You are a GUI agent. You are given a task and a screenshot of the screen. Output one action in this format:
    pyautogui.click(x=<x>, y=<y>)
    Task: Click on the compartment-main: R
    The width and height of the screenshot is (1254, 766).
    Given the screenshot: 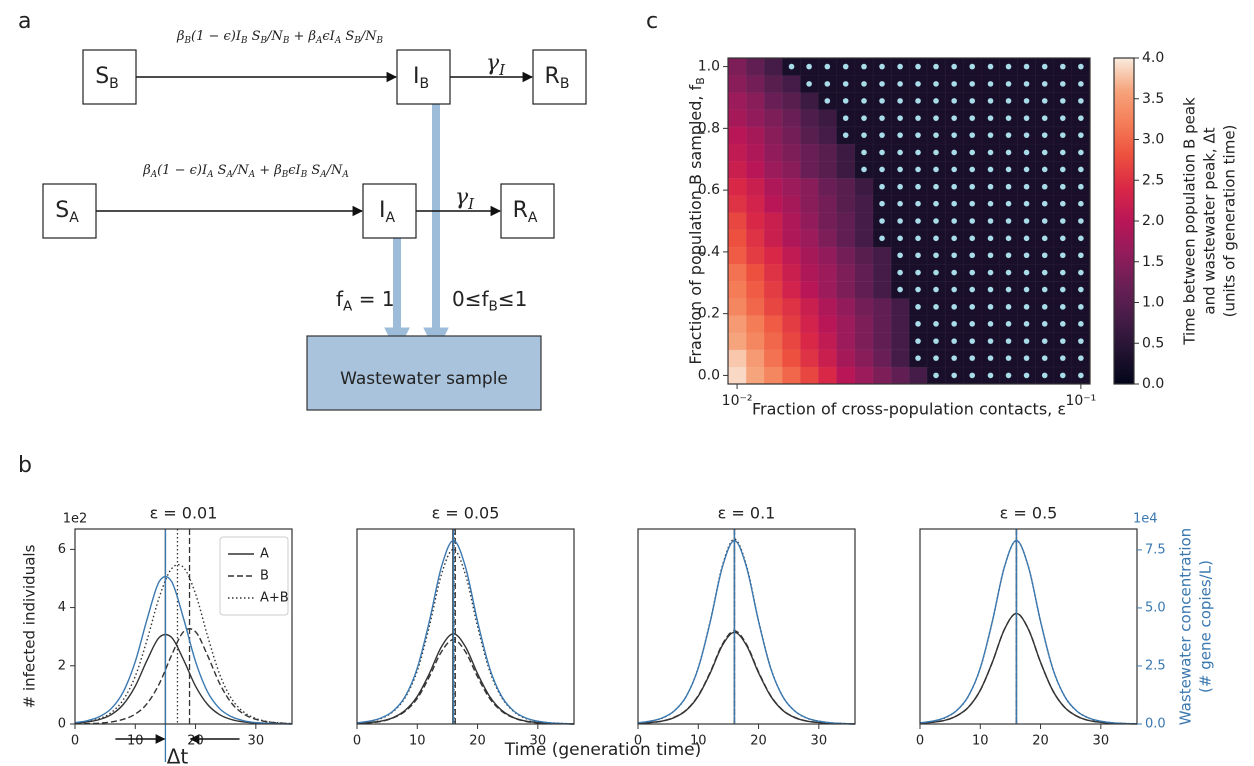 What is the action you would take?
    pyautogui.click(x=552, y=76)
    